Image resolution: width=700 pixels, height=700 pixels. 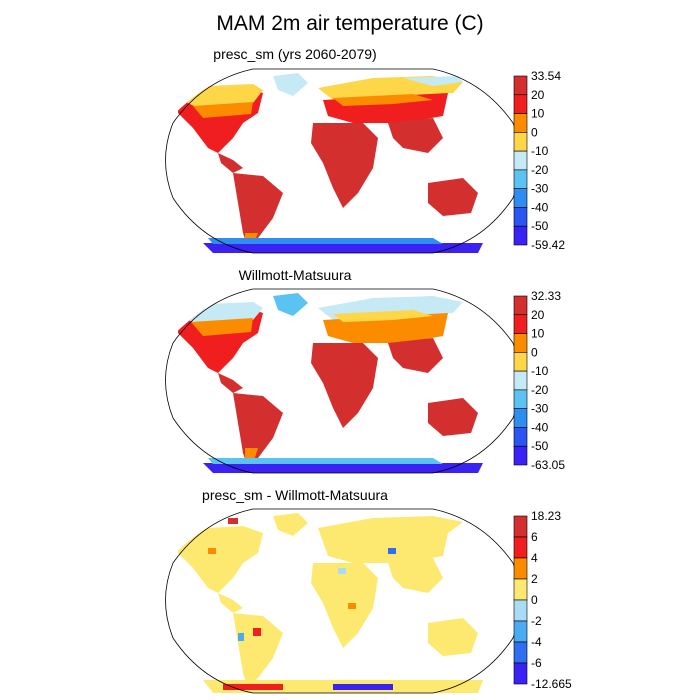 What do you see at coordinates (383, 100) in the screenshot?
I see `eurasia-mid-orange` at bounding box center [383, 100].